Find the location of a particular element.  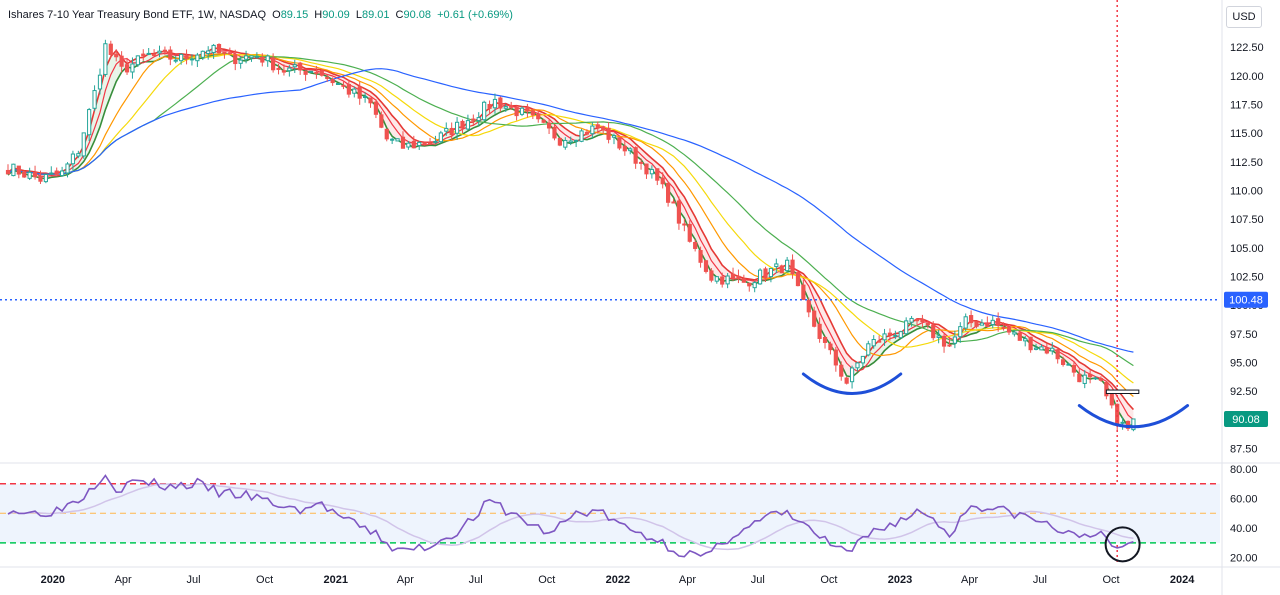

time-tick-label: Oct is located at coordinates (264, 580).